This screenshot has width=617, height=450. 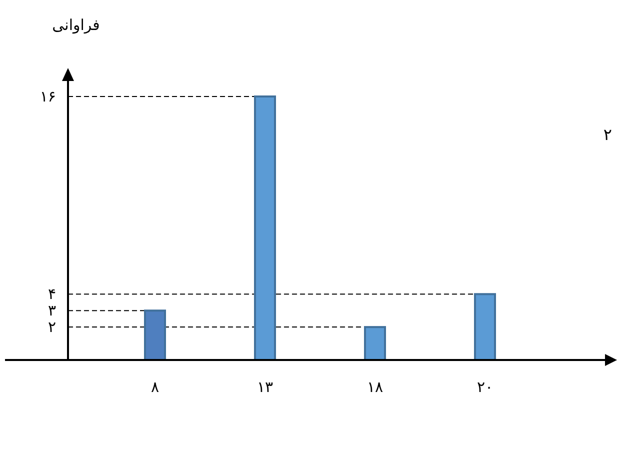 I want to click on y-tick-label: ۳, so click(x=52, y=311).